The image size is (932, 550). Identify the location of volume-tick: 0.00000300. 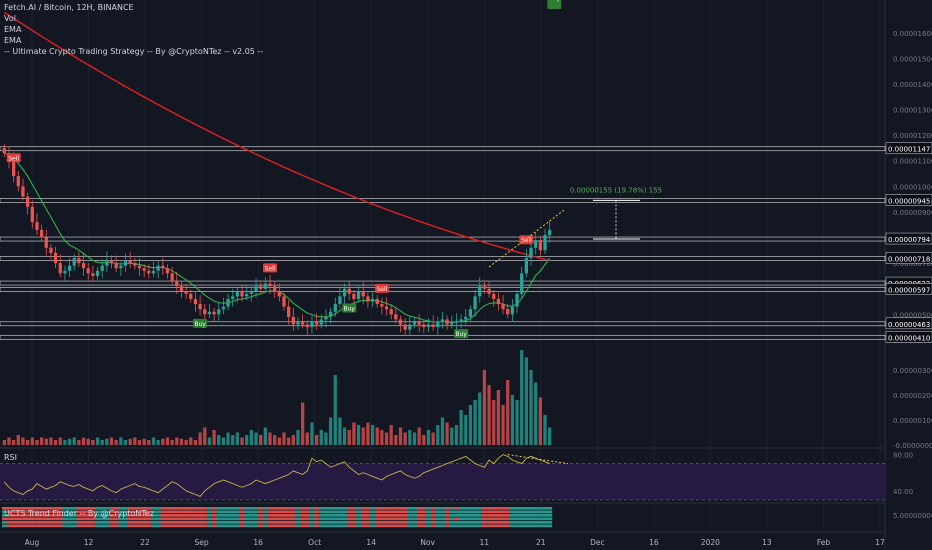
(912, 371).